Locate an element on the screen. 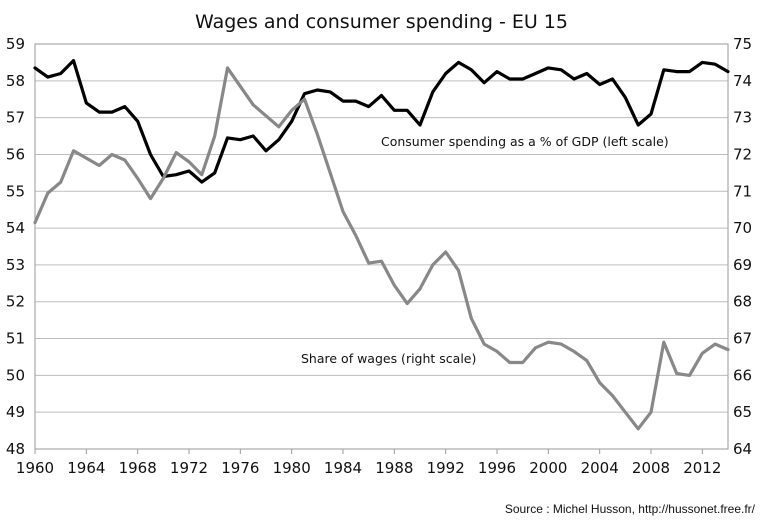  left-tick-label: 48 is located at coordinates (15, 449).